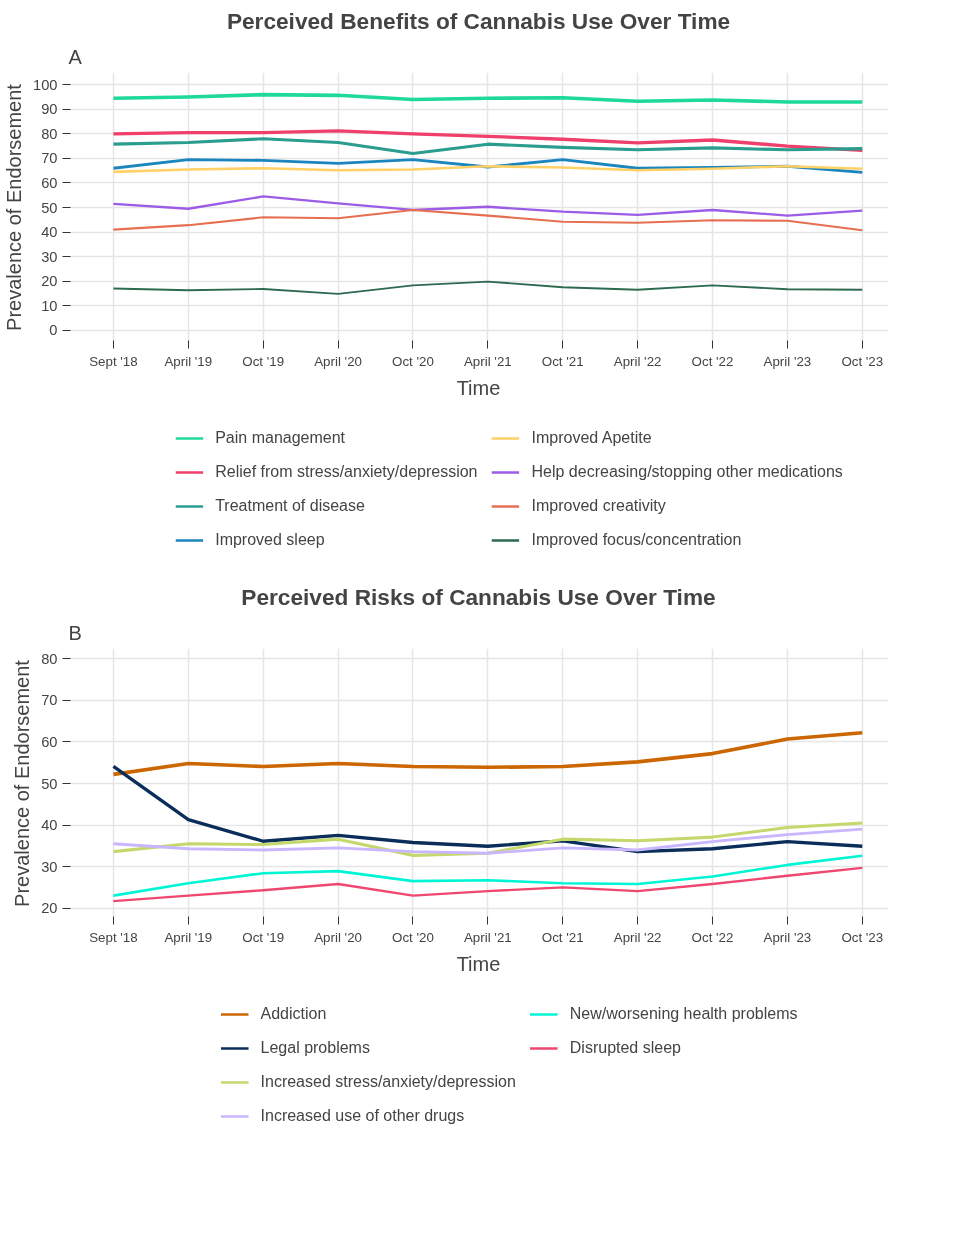 Image resolution: width=960 pixels, height=1241 pixels. What do you see at coordinates (53, 330) in the screenshot?
I see `y-tick-label: 0` at bounding box center [53, 330].